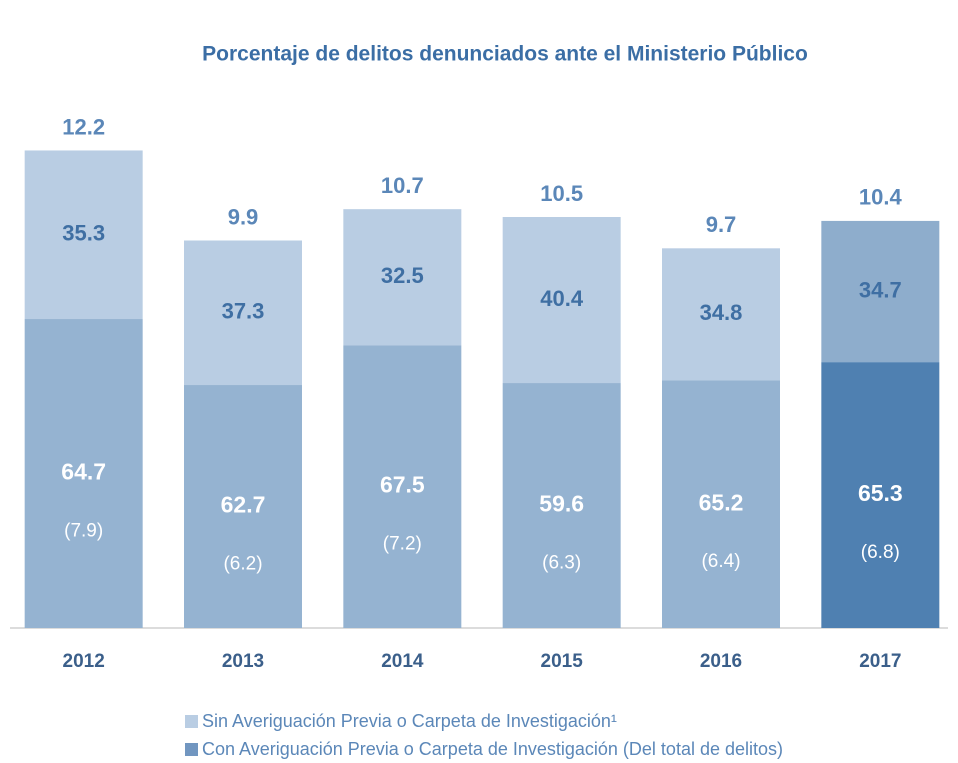 The image size is (958, 763). I want to click on con-label: 65.2, so click(721, 502).